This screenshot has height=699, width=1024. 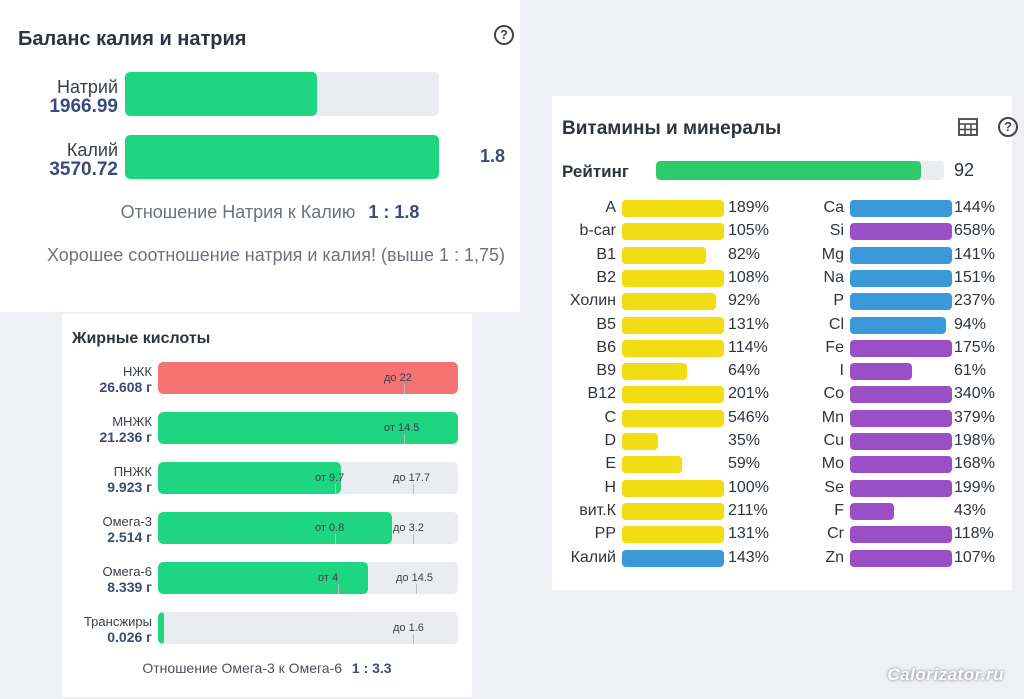 What do you see at coordinates (125, 387) in the screenshot?
I see `fat-row-value: 26.608 г` at bounding box center [125, 387].